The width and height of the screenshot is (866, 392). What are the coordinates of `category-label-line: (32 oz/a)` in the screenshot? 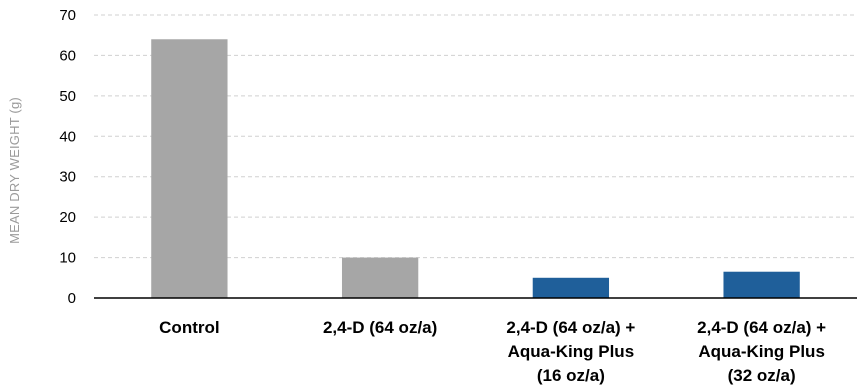 It's located at (762, 375).